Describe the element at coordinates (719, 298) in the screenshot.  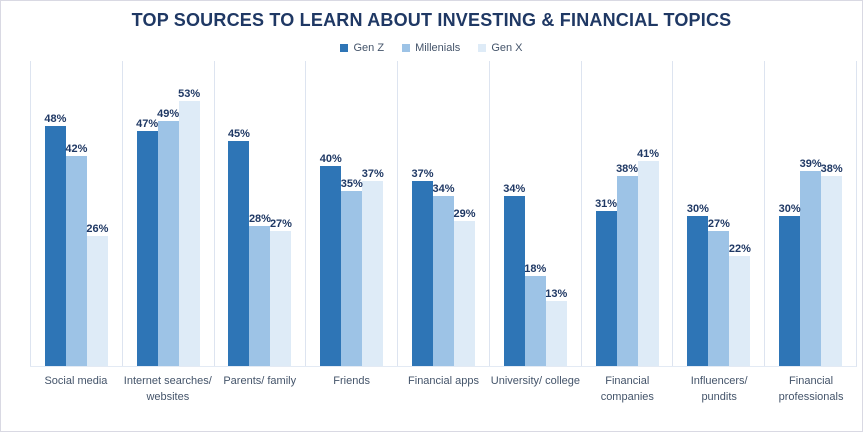
I see `bar-millenials-influencers-pundits` at that location.